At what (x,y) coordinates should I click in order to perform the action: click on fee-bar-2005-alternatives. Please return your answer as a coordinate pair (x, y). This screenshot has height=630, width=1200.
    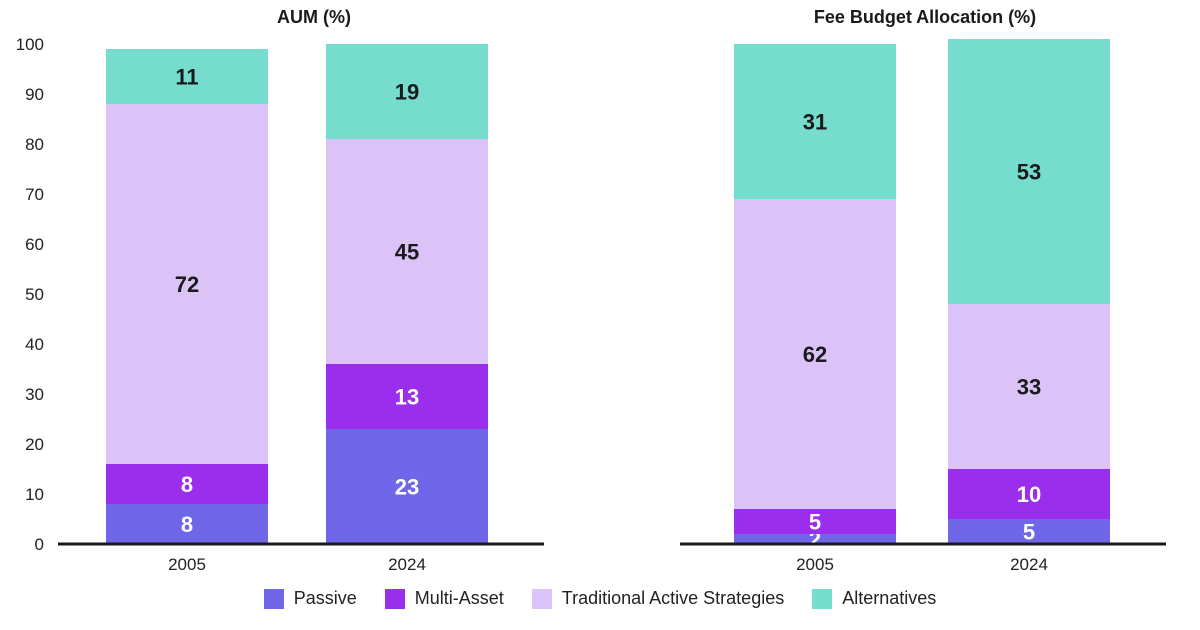
    Looking at the image, I should click on (815, 121).